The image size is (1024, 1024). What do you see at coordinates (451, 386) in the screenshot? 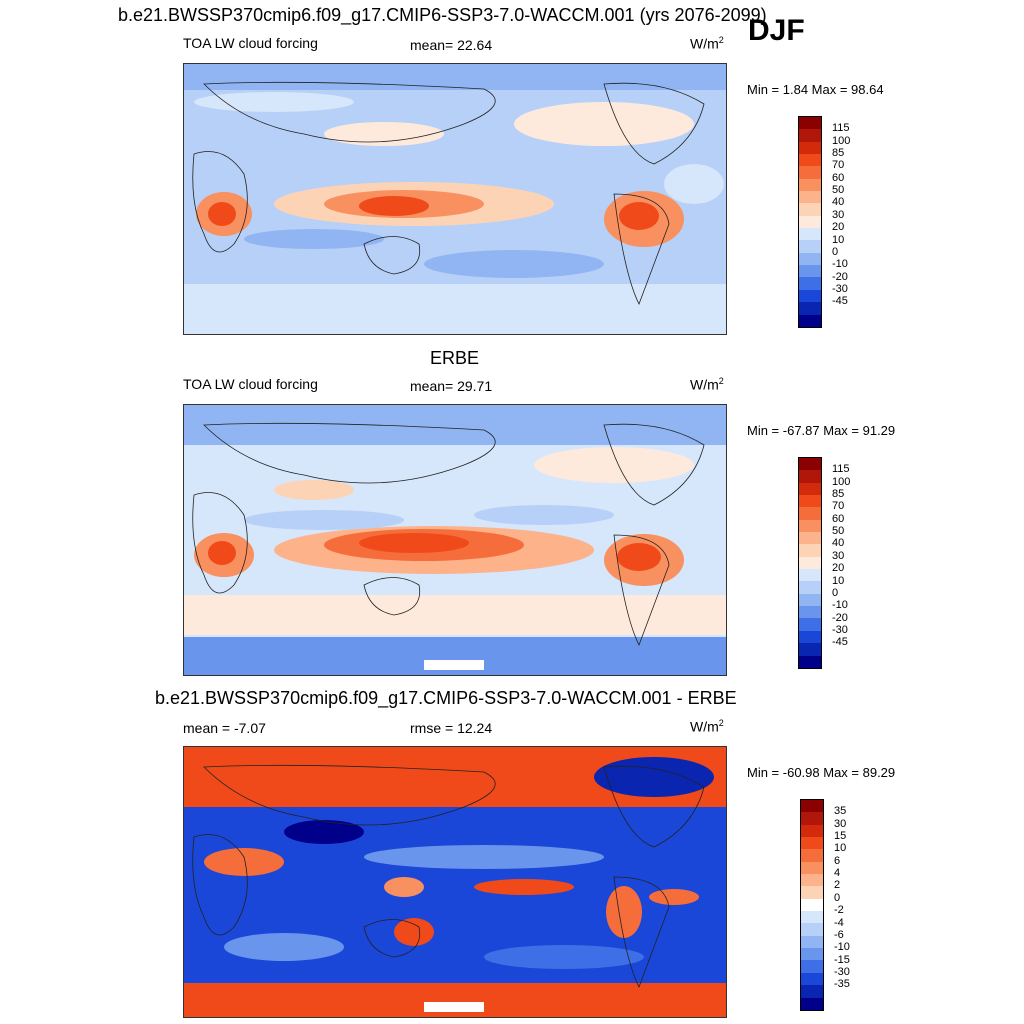
I see `panel2-mean-label: mean= 29.71` at bounding box center [451, 386].